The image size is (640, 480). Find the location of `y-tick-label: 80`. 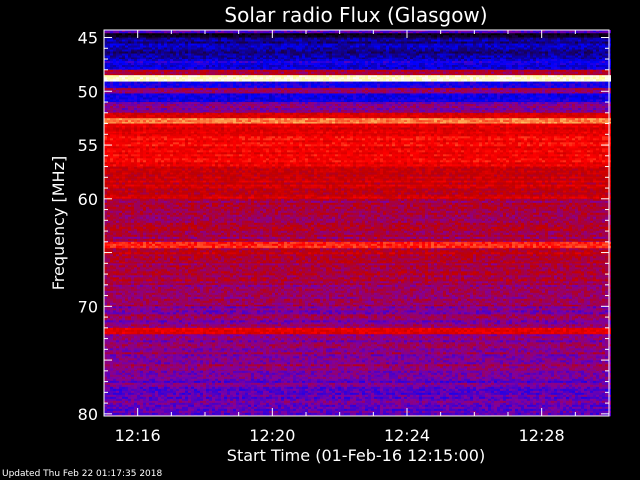

y-tick-label: 80 is located at coordinates (88, 414).